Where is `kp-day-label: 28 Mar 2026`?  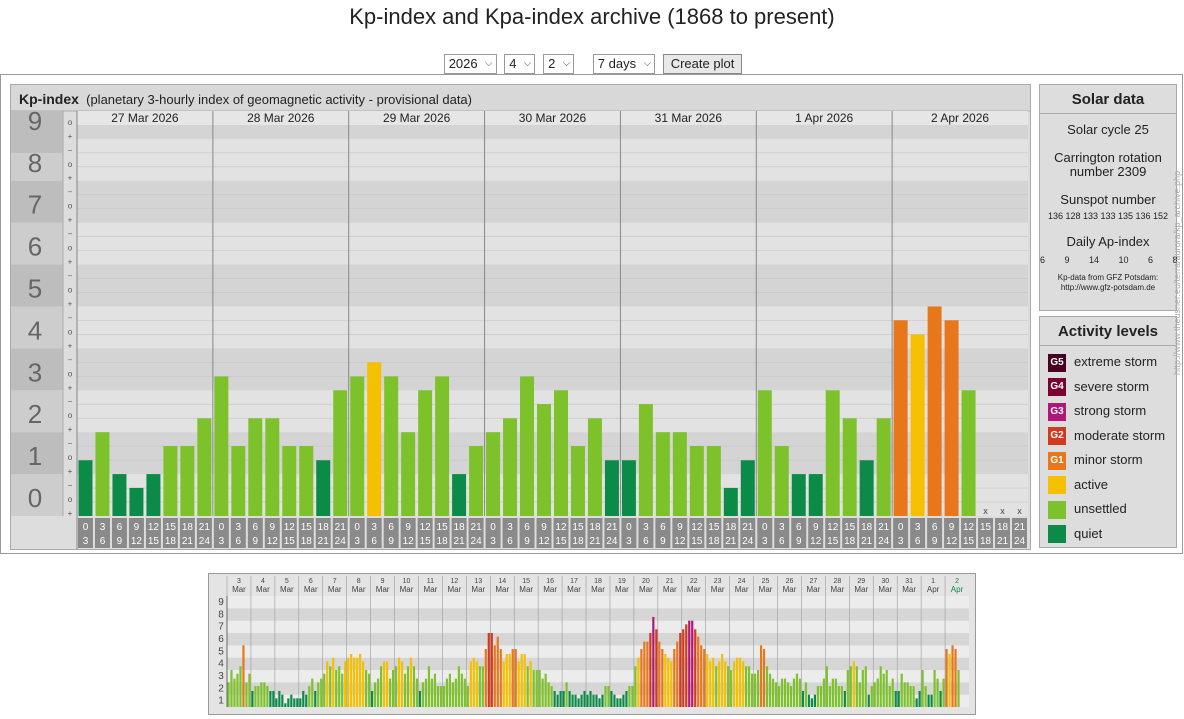 kp-day-label: 28 Mar 2026 is located at coordinates (281, 118).